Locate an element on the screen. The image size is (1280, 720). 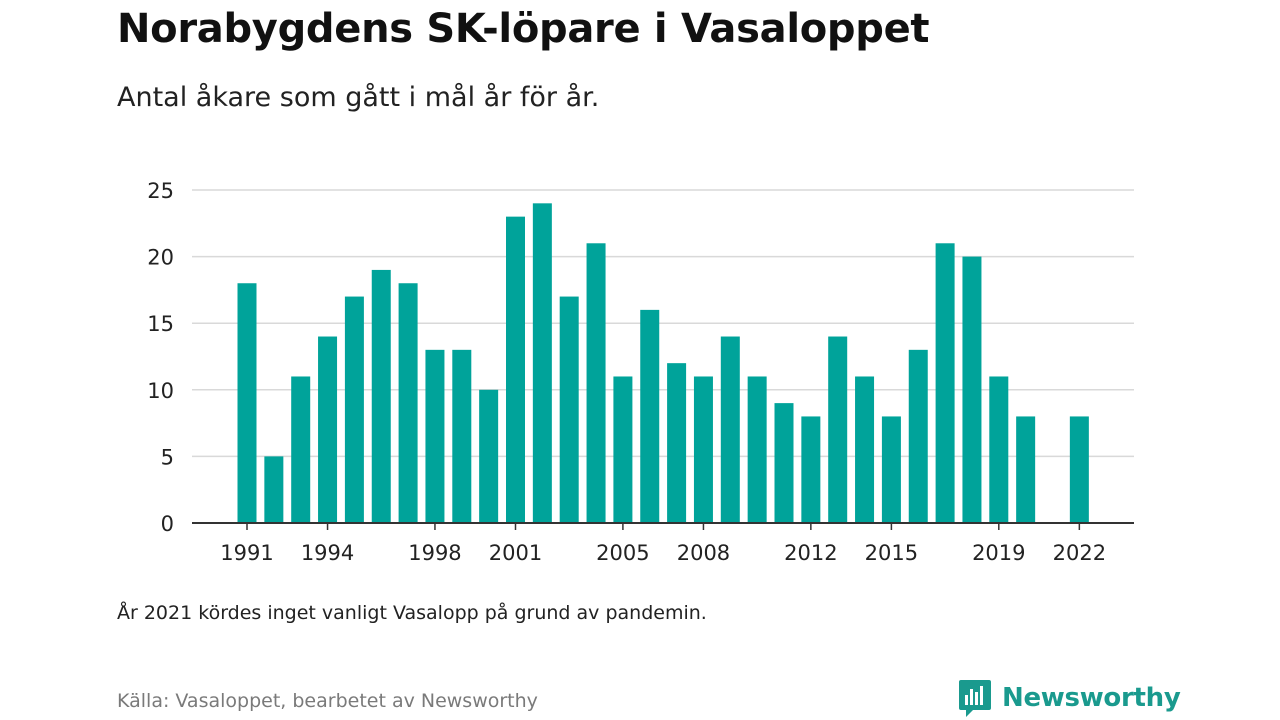
y-tick-label: 15 is located at coordinates (160, 324).